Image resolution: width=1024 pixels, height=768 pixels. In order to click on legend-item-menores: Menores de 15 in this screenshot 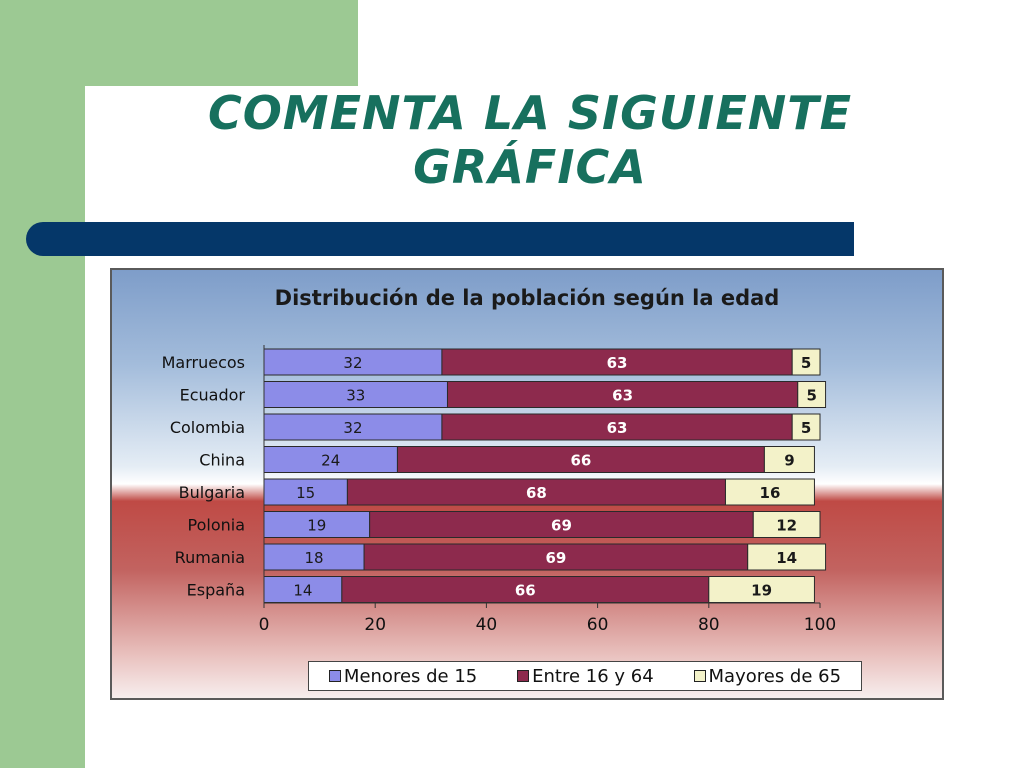, I will do `click(403, 676)`.